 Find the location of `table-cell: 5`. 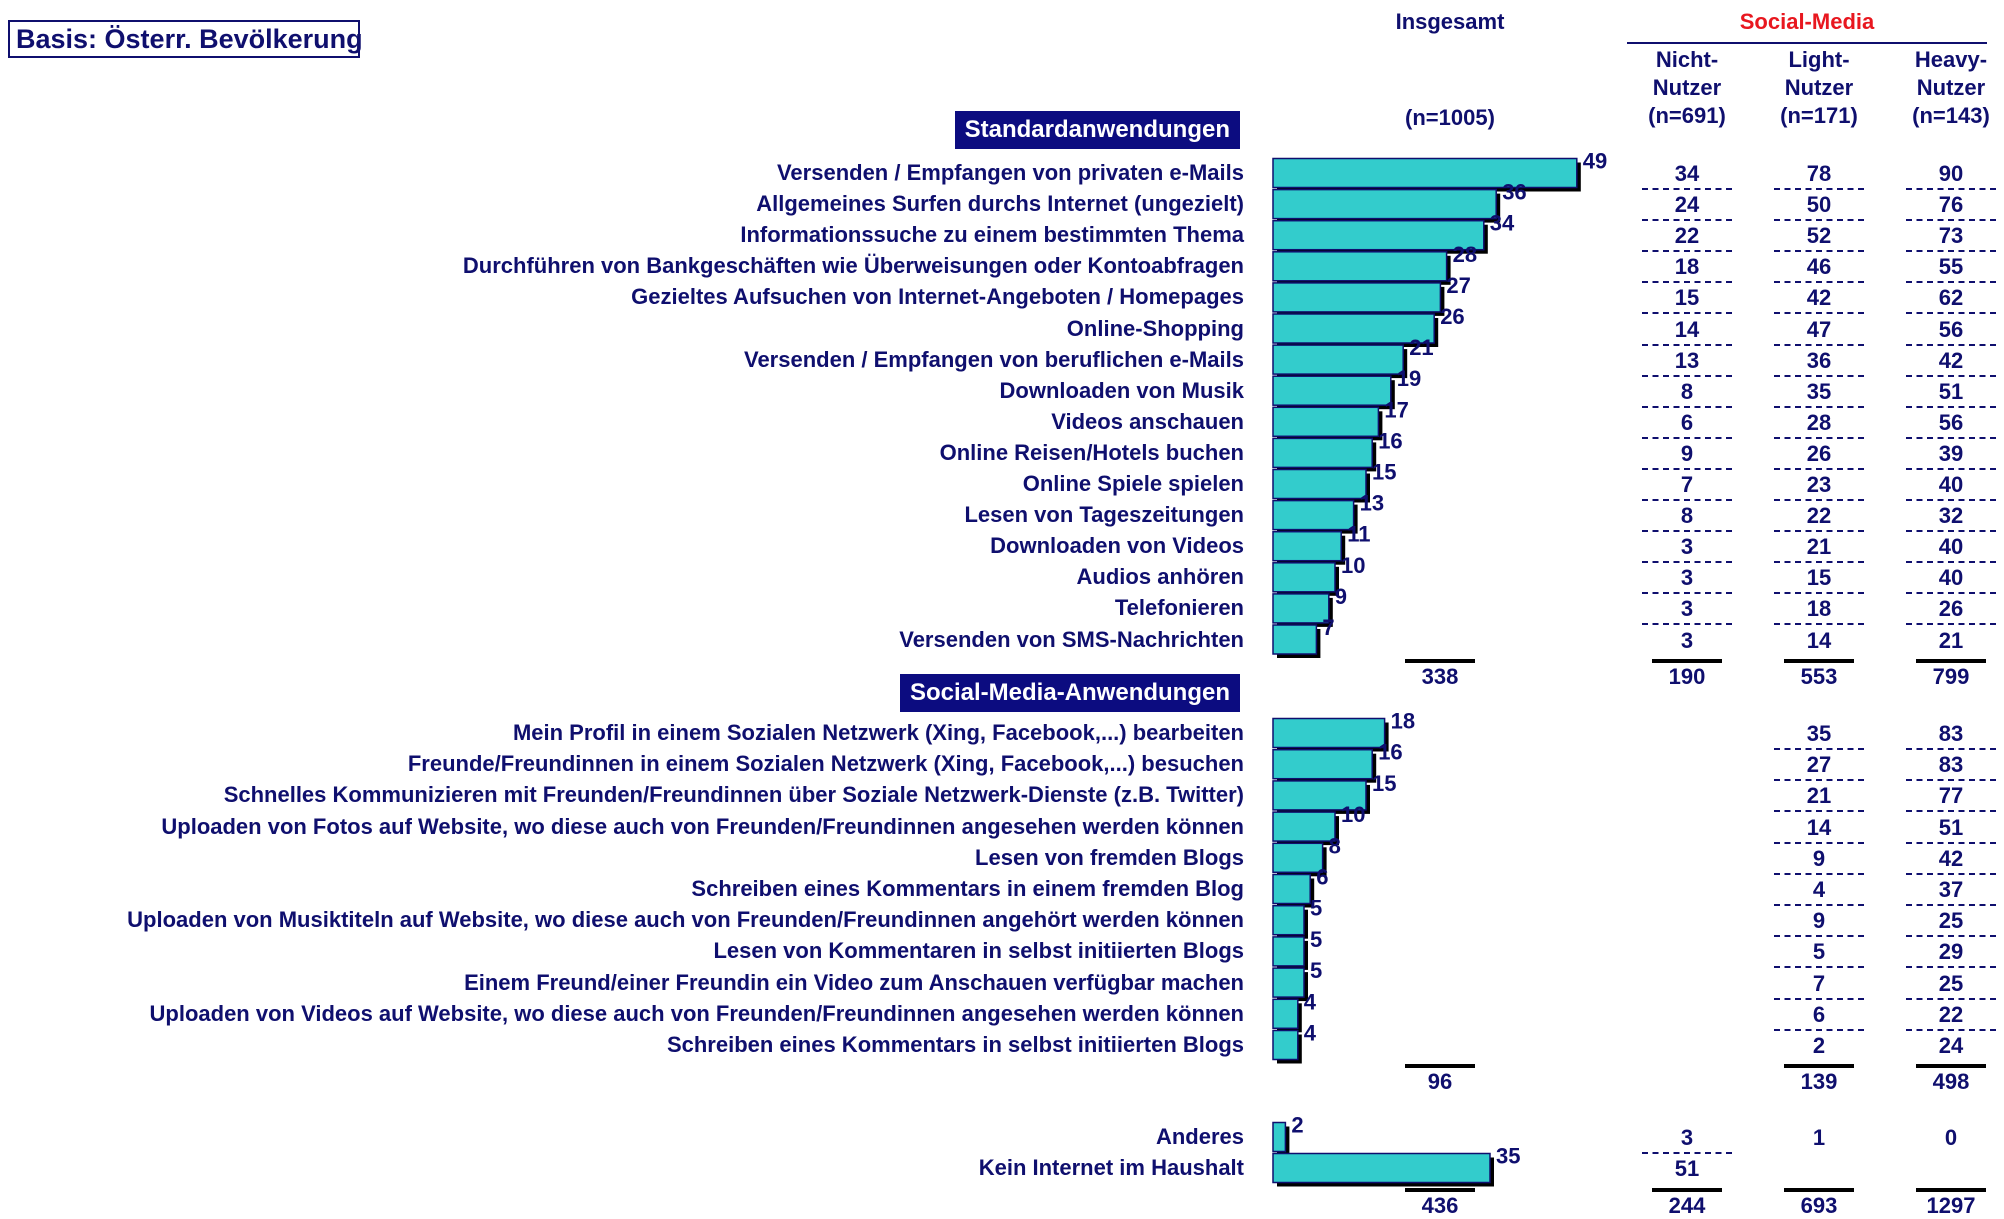

table-cell: 5 is located at coordinates (1819, 952).